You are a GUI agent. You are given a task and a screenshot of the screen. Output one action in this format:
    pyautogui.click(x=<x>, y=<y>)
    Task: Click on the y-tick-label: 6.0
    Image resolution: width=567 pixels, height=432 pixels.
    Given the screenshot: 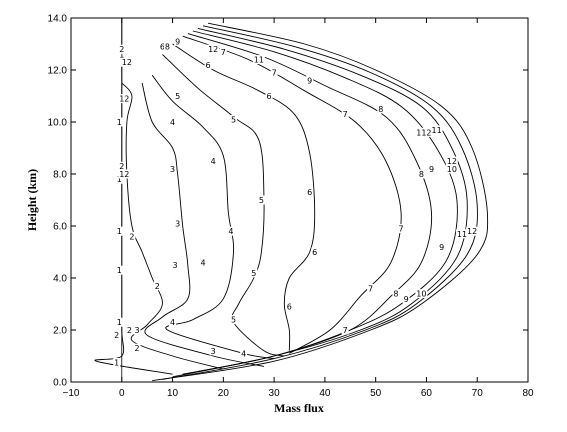 What is the action you would take?
    pyautogui.click(x=60, y=227)
    